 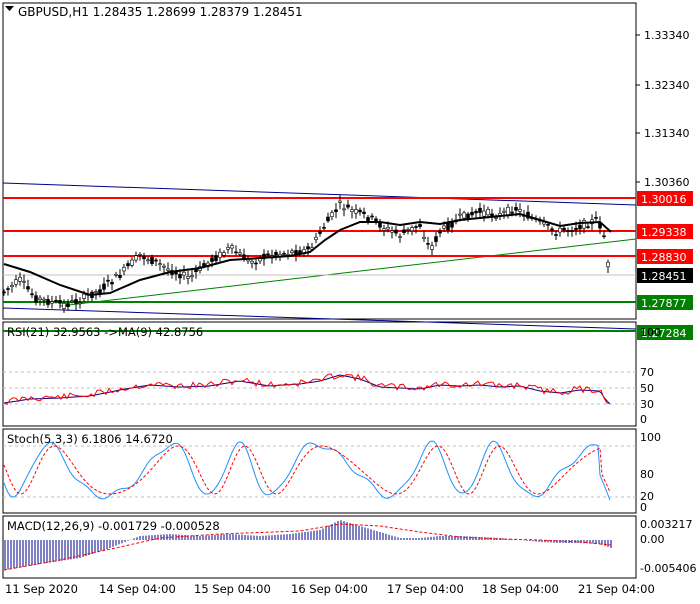 I want to click on macd-tick-label: 0.00, so click(x=652, y=539).